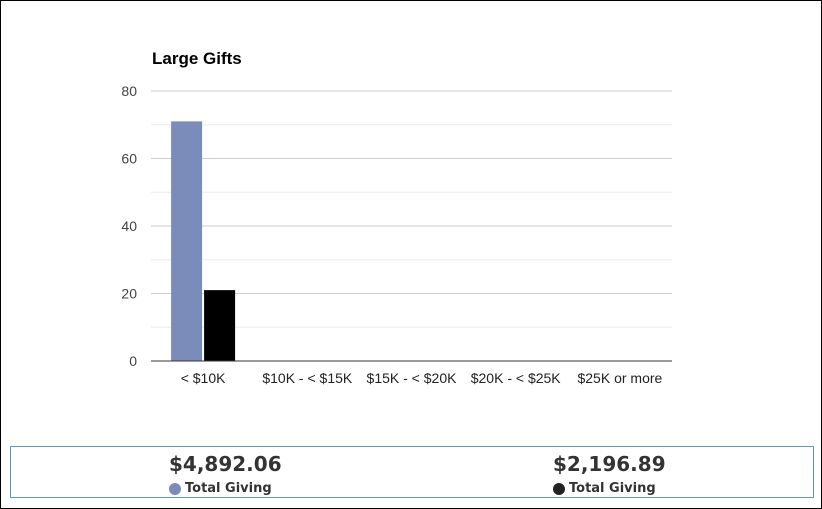 The image size is (822, 509). Describe the element at coordinates (412, 378) in the screenshot. I see `x-tick-label: $15K - < $20K` at that location.